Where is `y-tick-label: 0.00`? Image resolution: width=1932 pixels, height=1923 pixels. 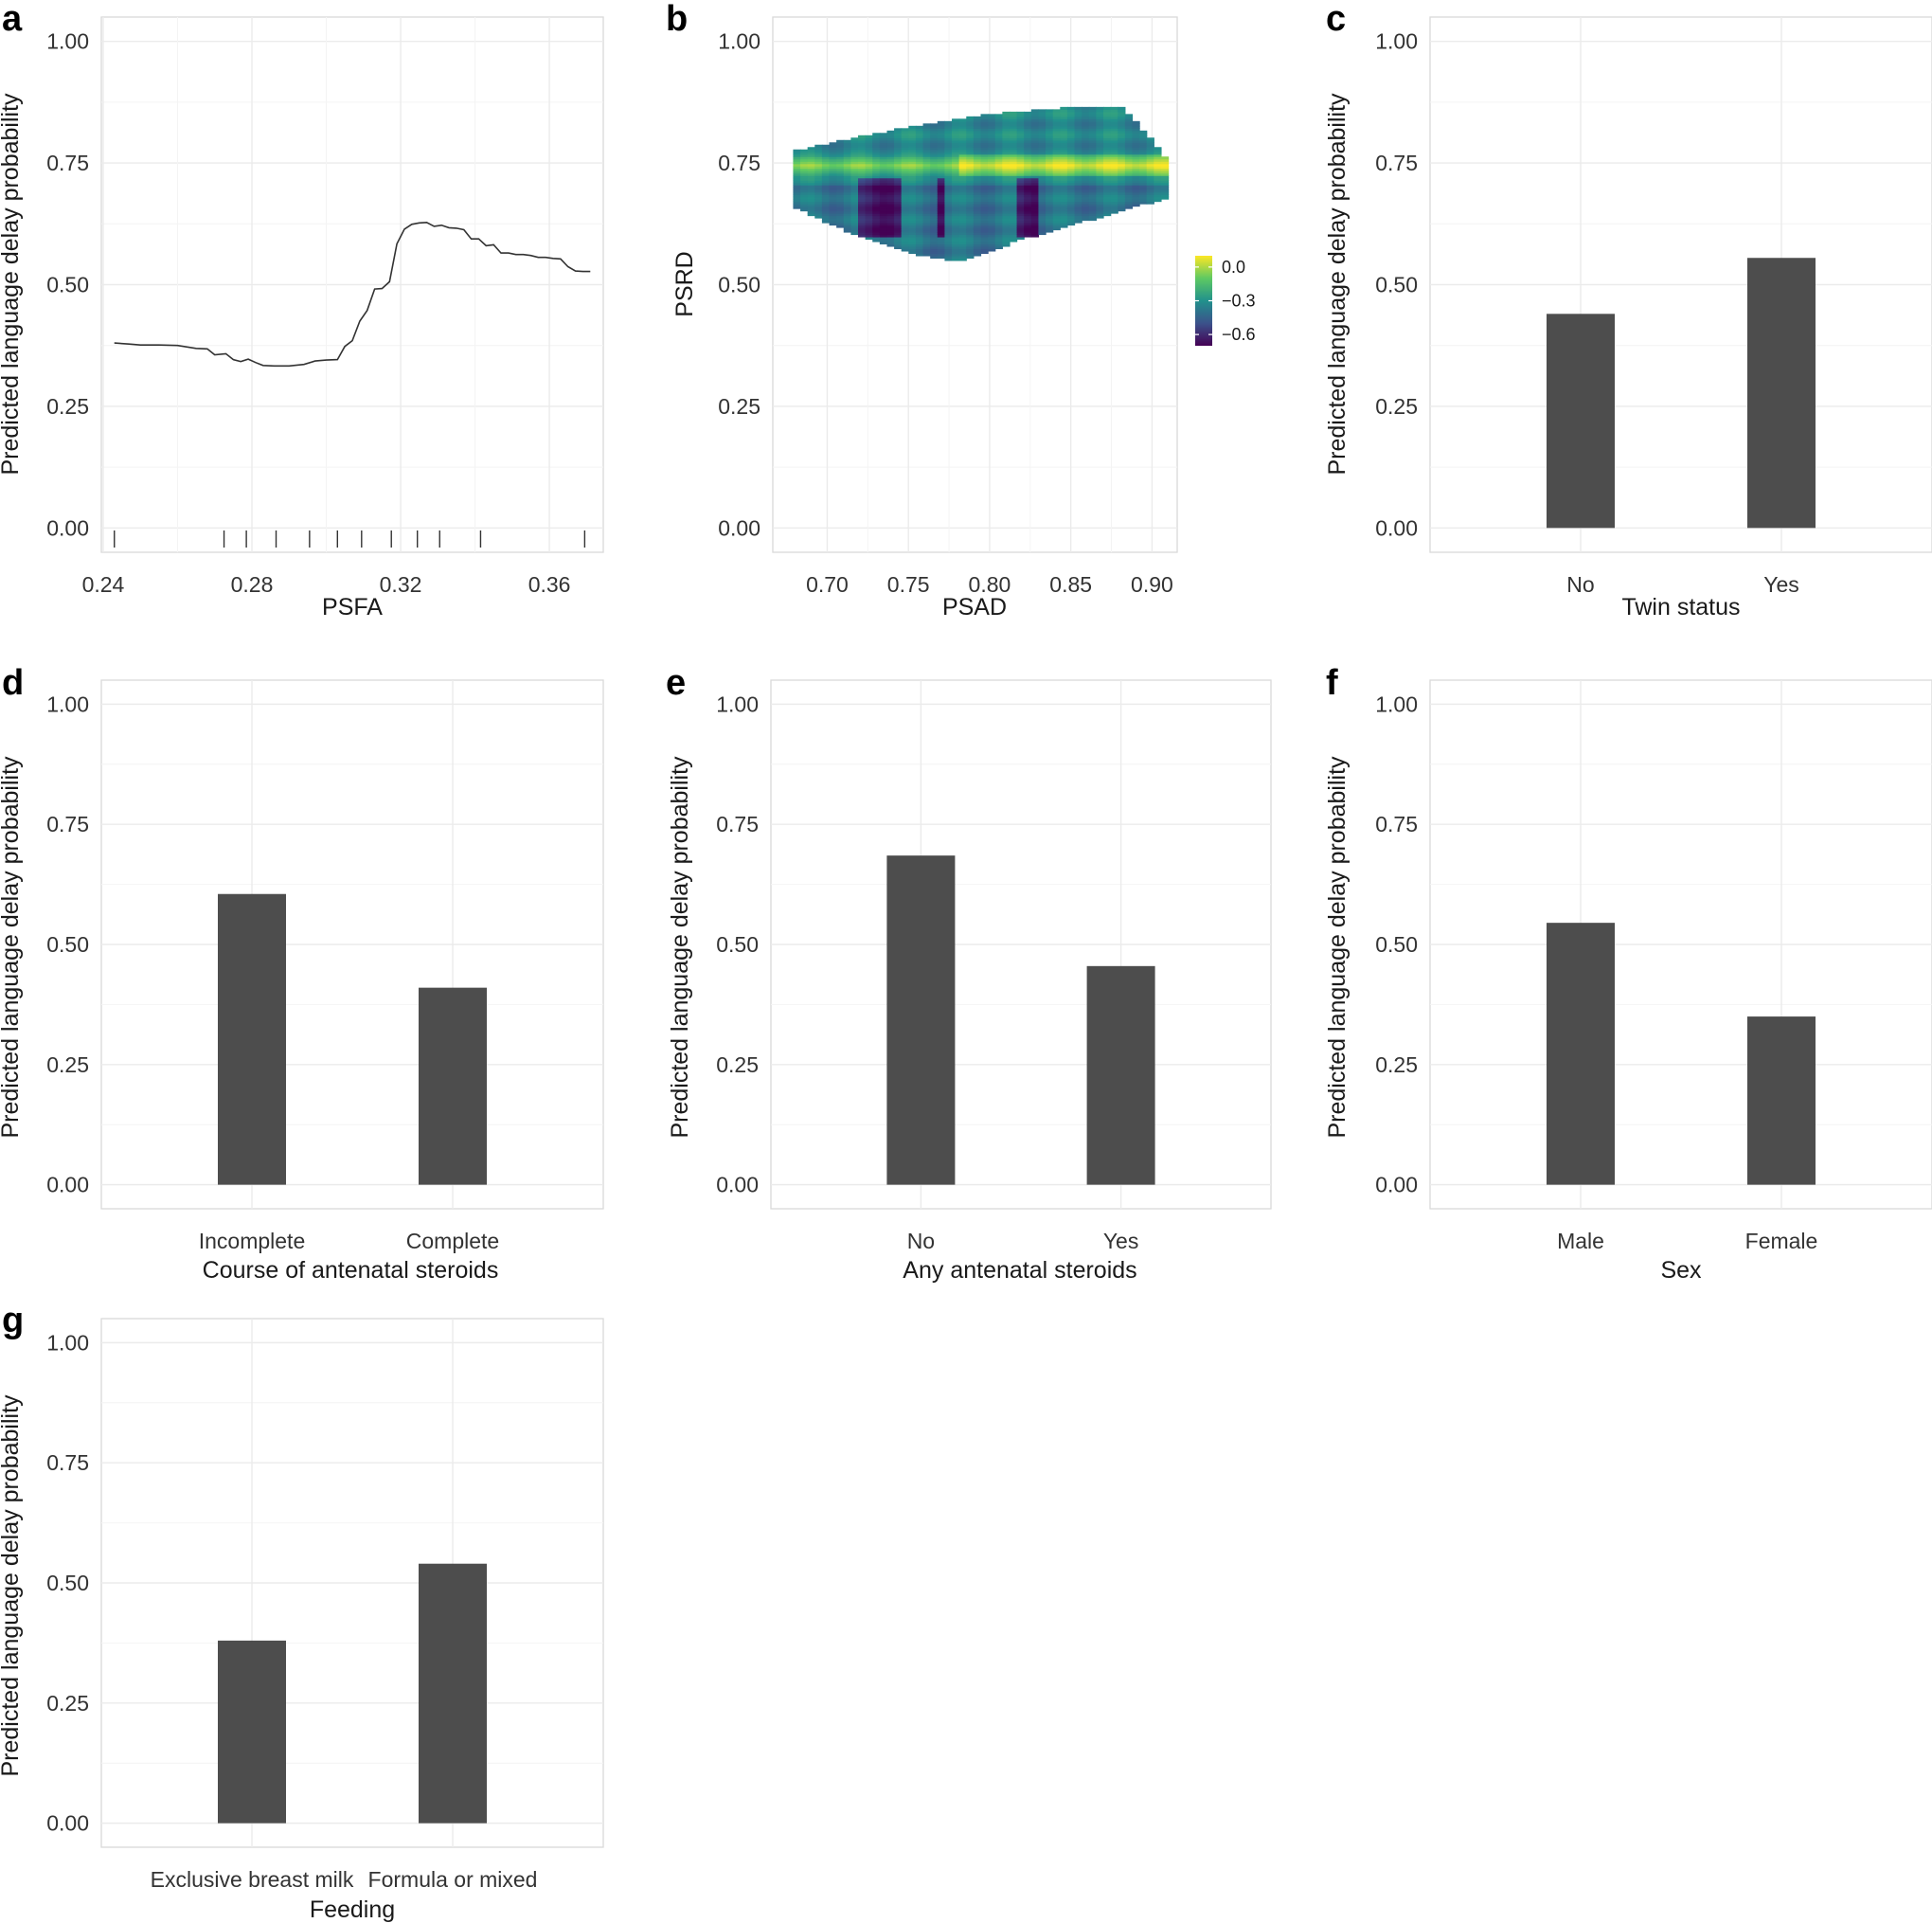 y-tick-label: 0.00 is located at coordinates (1396, 1185).